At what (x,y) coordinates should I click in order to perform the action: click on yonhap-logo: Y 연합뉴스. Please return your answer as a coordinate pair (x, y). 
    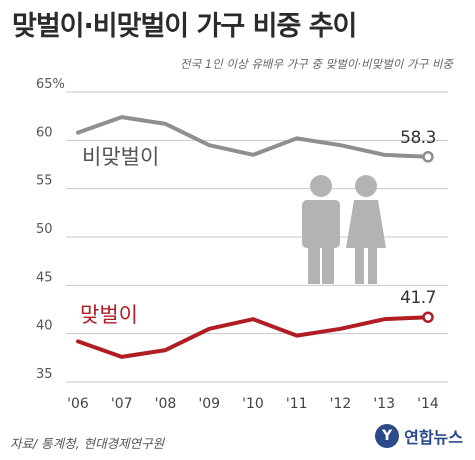
    Looking at the image, I should click on (419, 436).